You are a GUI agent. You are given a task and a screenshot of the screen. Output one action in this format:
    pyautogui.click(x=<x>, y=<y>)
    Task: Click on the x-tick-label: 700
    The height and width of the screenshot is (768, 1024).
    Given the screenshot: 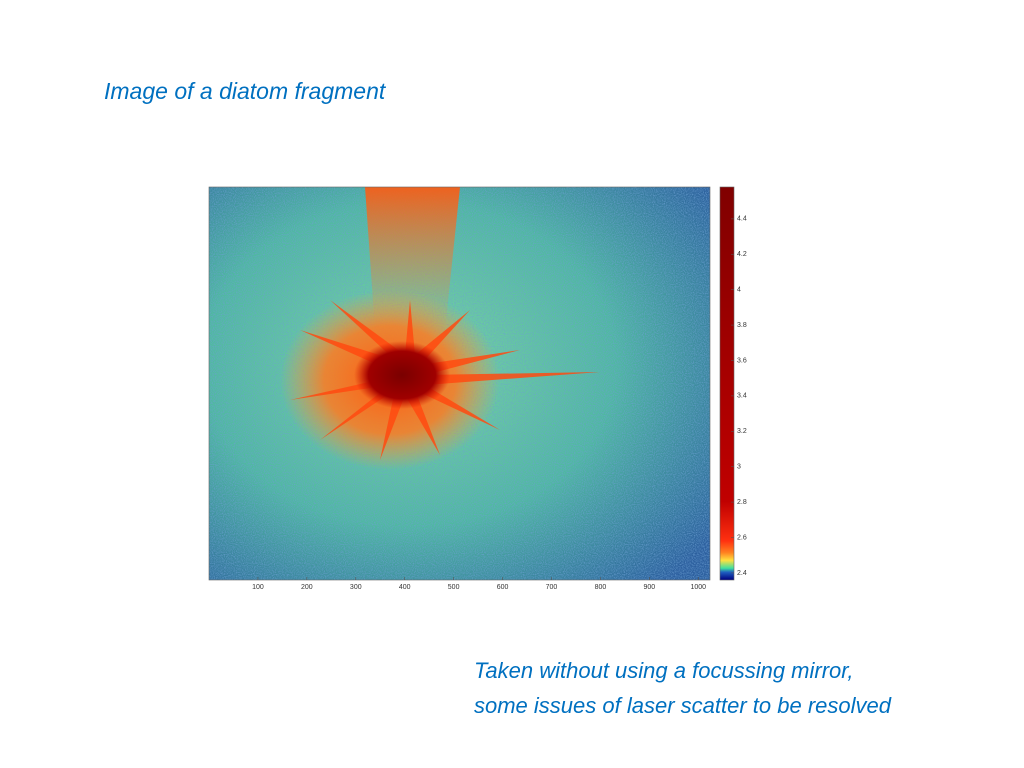 What is the action you would take?
    pyautogui.click(x=552, y=587)
    